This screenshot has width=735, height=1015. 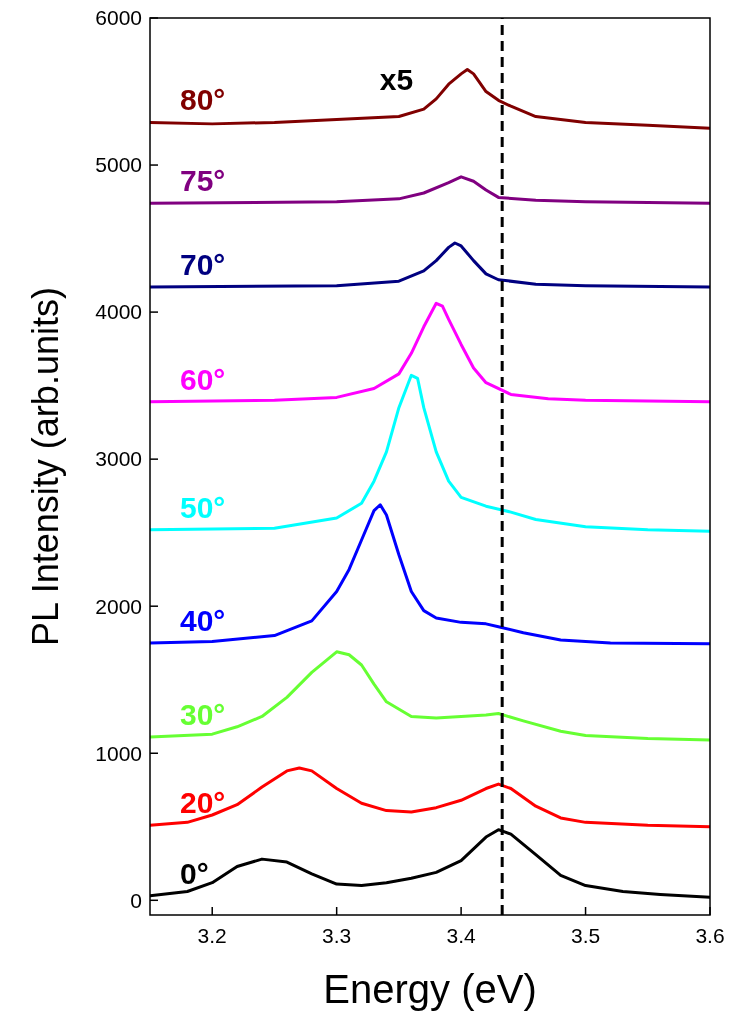 What do you see at coordinates (118, 606) in the screenshot?
I see `y-tick-label: 2000` at bounding box center [118, 606].